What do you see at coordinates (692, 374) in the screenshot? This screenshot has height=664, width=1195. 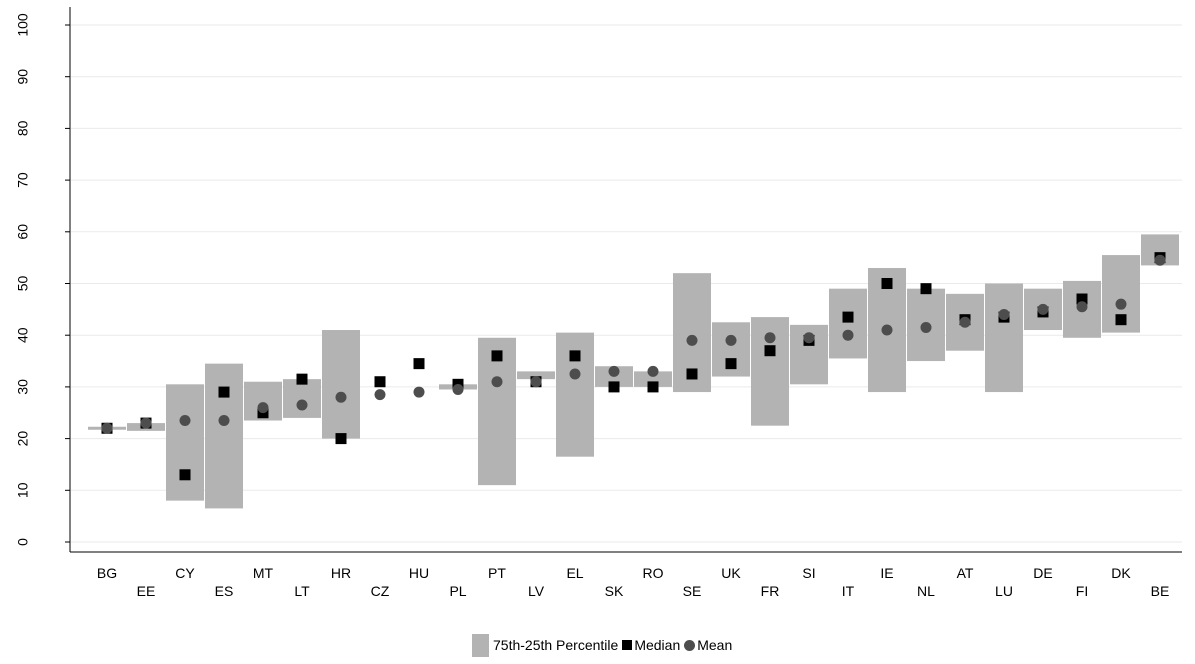 I see `median-marker-se` at bounding box center [692, 374].